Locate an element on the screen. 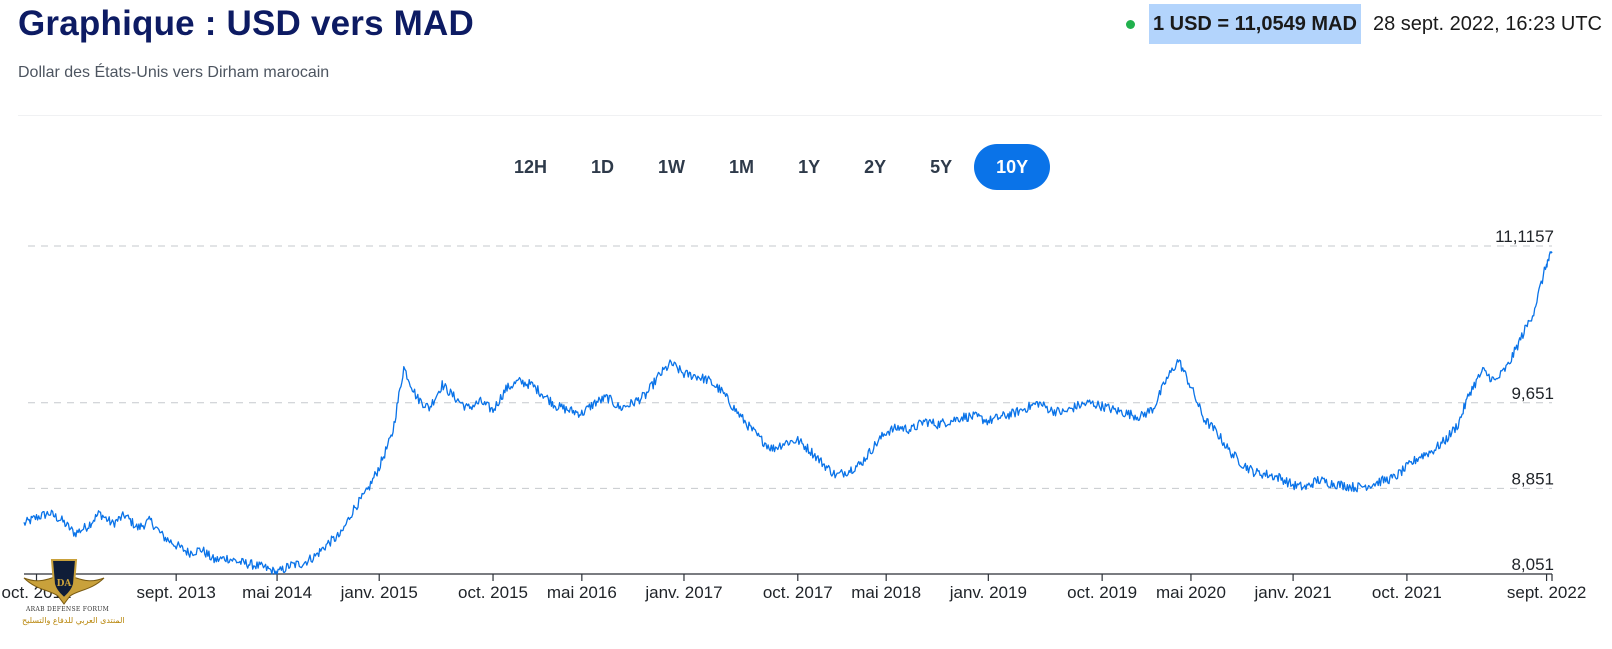  y-tick-label: 8,051 is located at coordinates (1532, 564).